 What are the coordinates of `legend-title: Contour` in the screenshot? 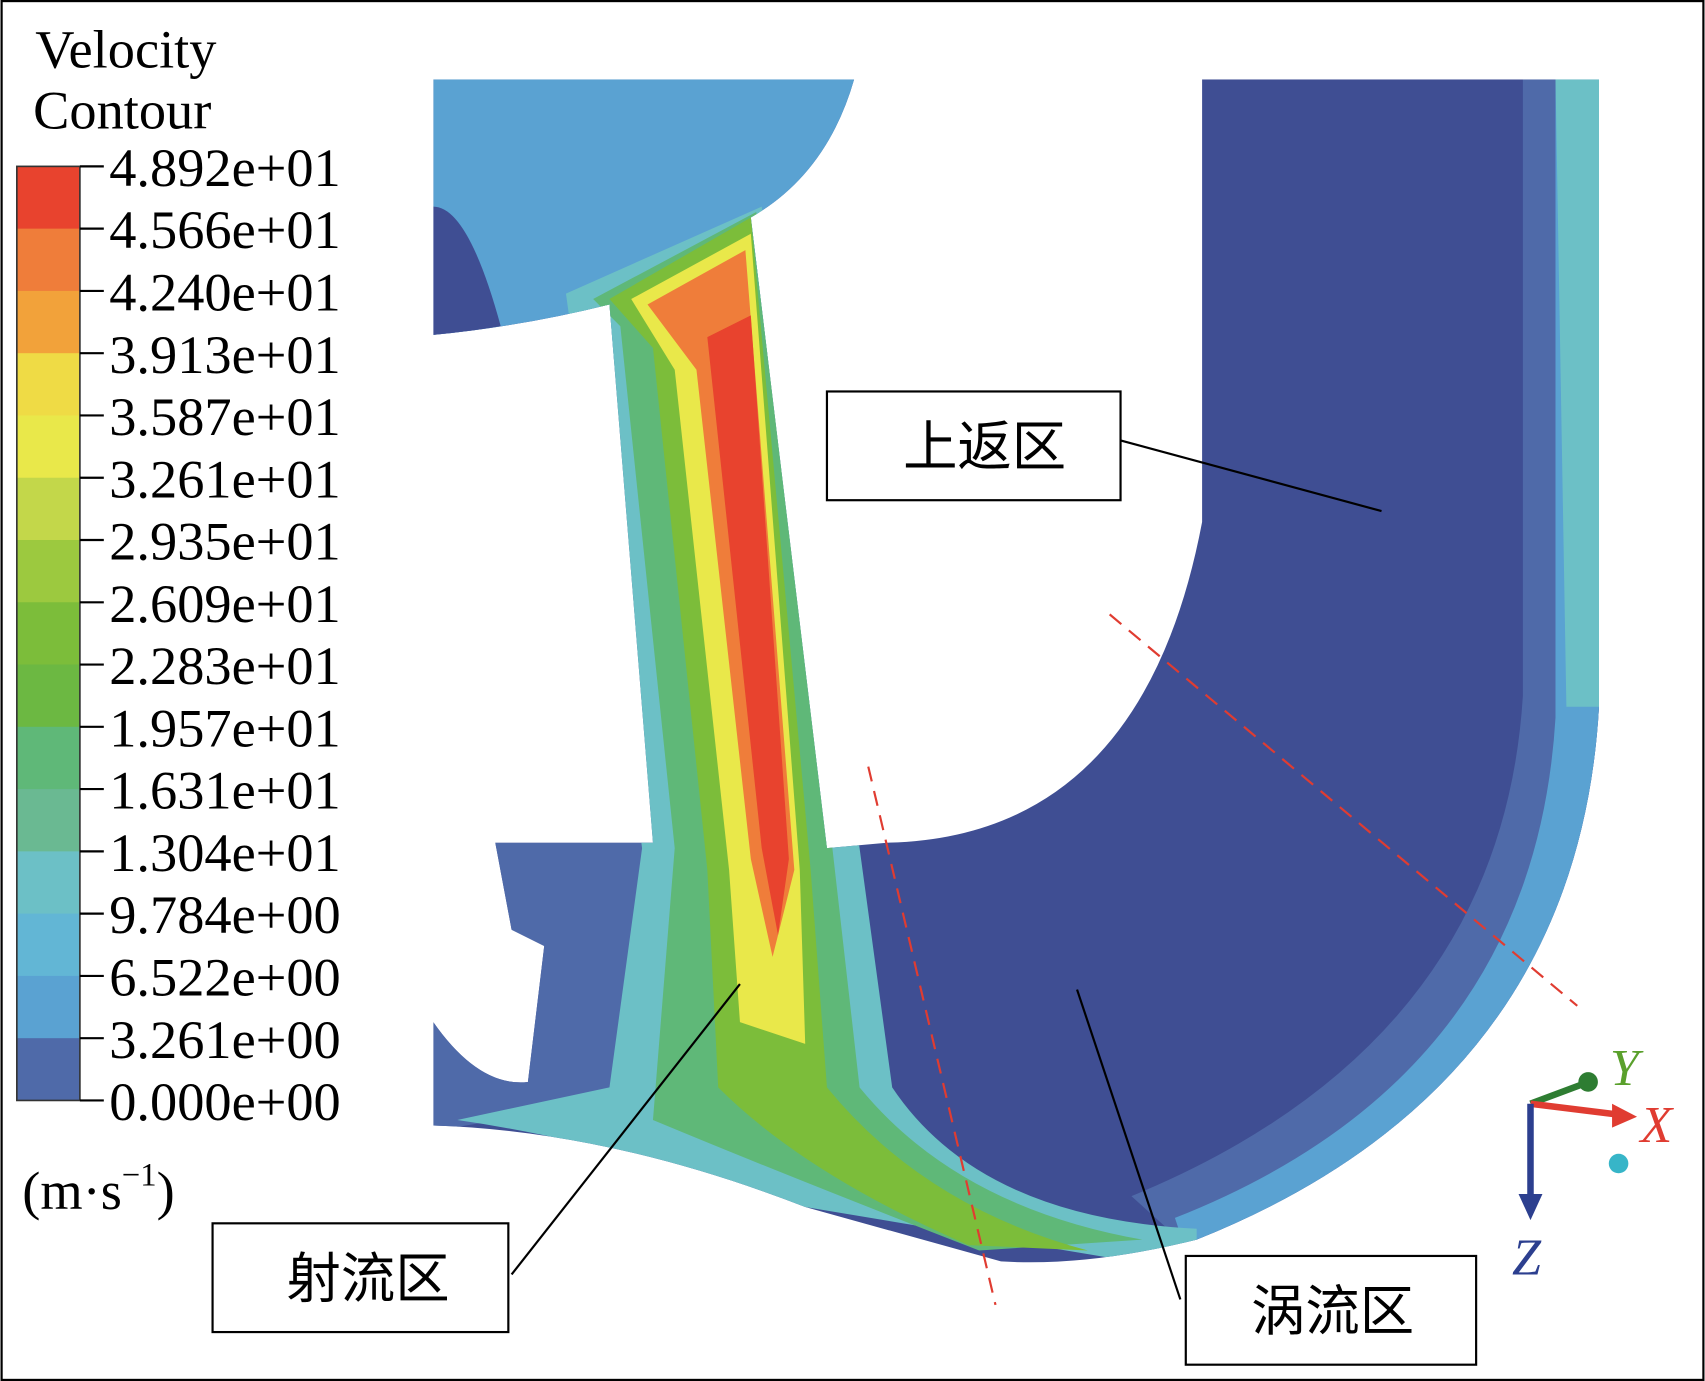 It's located at (122, 110).